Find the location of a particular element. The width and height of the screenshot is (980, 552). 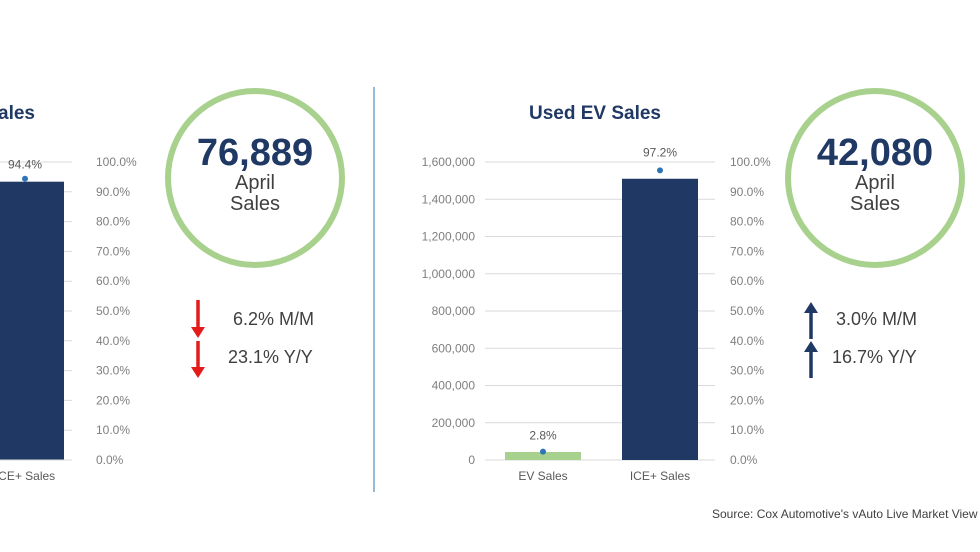

change-mm: 6.2% M/M is located at coordinates (273, 319).